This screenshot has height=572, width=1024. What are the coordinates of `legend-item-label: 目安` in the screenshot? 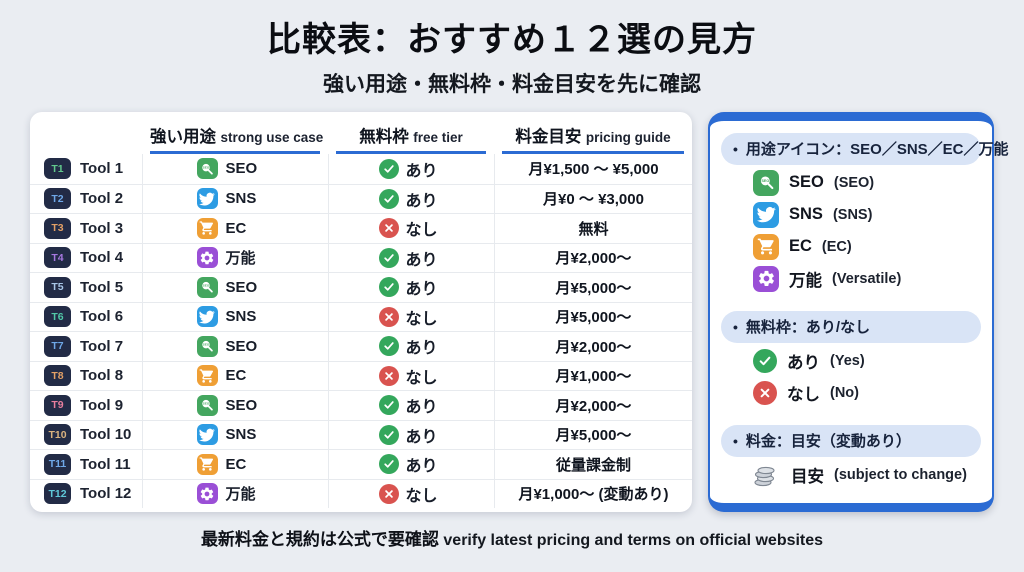 It's located at (807, 476).